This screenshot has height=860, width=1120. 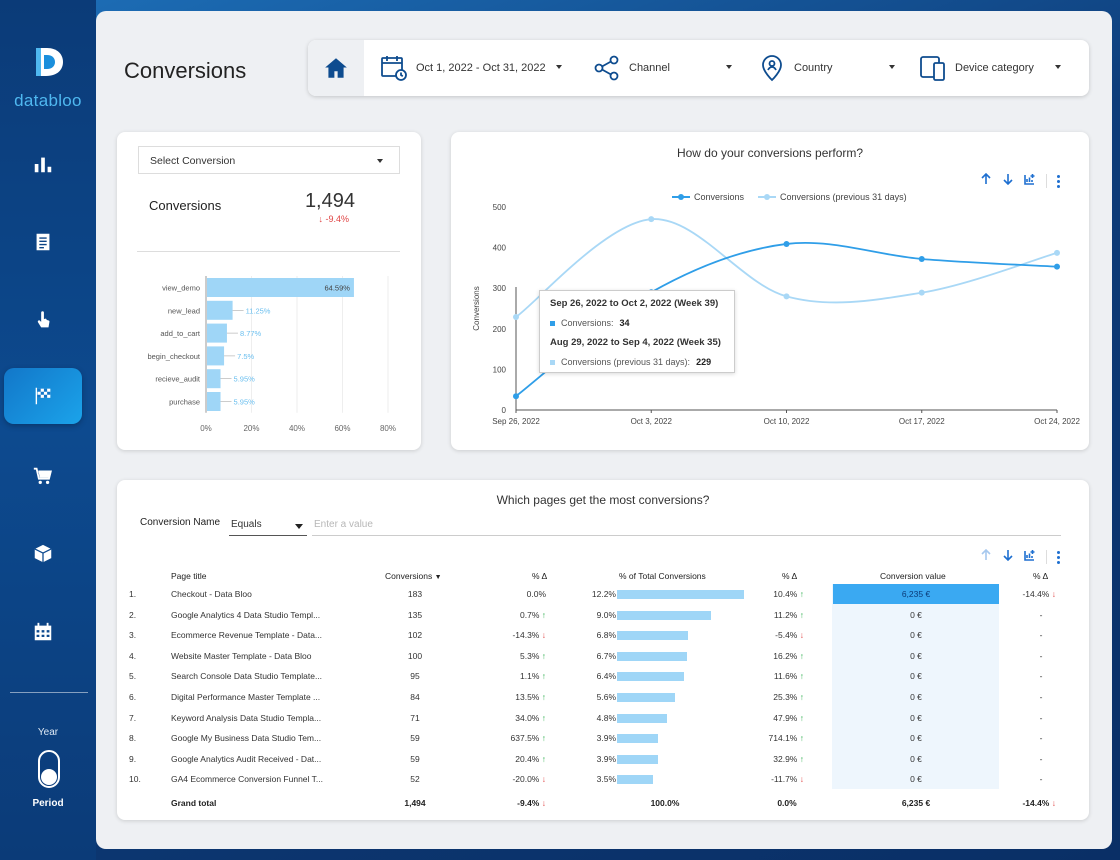 I want to click on share-bar, so click(x=652, y=656).